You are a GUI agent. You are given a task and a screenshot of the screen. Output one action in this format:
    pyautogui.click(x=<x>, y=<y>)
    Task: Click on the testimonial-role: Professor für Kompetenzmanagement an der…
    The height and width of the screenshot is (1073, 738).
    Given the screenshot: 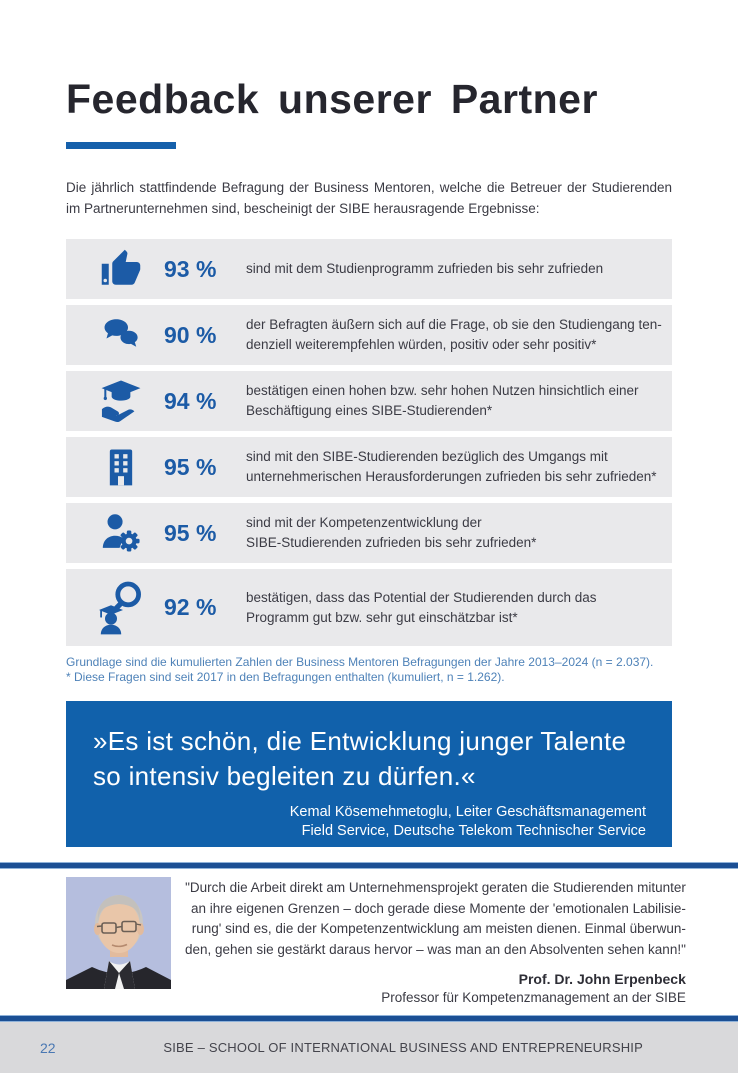 What is the action you would take?
    pyautogui.click(x=533, y=997)
    